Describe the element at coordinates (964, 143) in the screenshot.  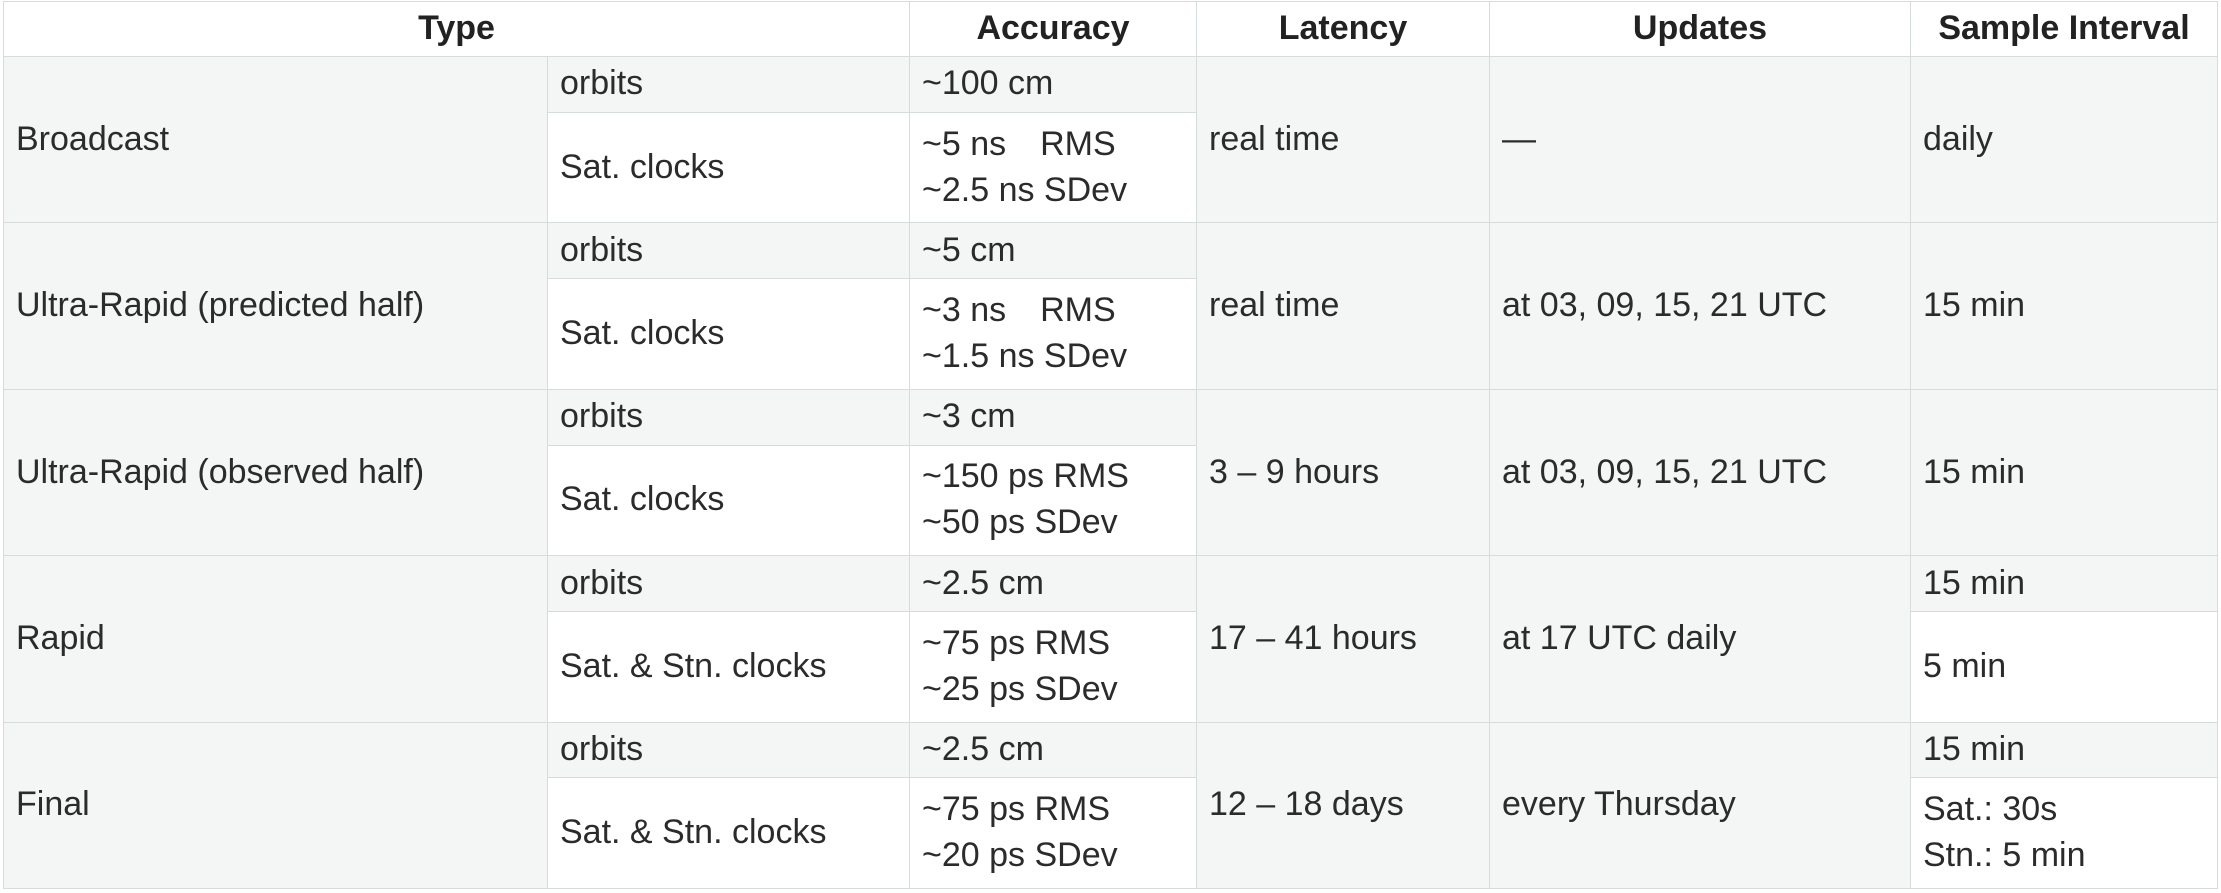
I see `accuracy-rms: ~5 ns` at that location.